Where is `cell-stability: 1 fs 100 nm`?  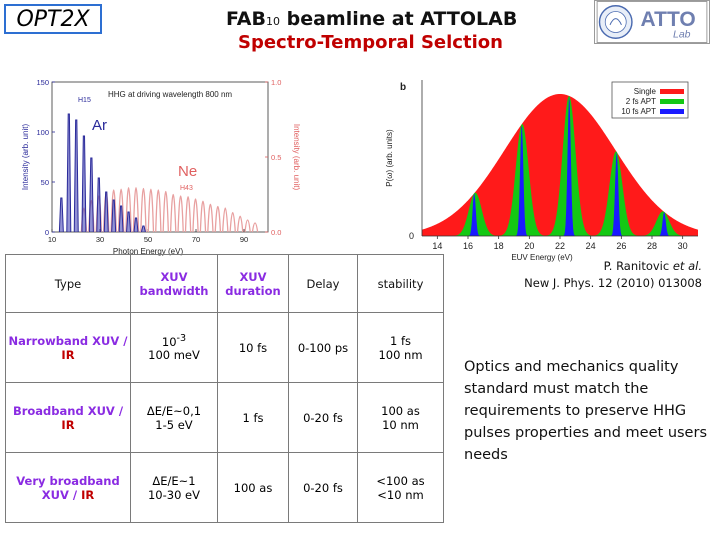
cell-stability: 1 fs 100 nm is located at coordinates (400, 347).